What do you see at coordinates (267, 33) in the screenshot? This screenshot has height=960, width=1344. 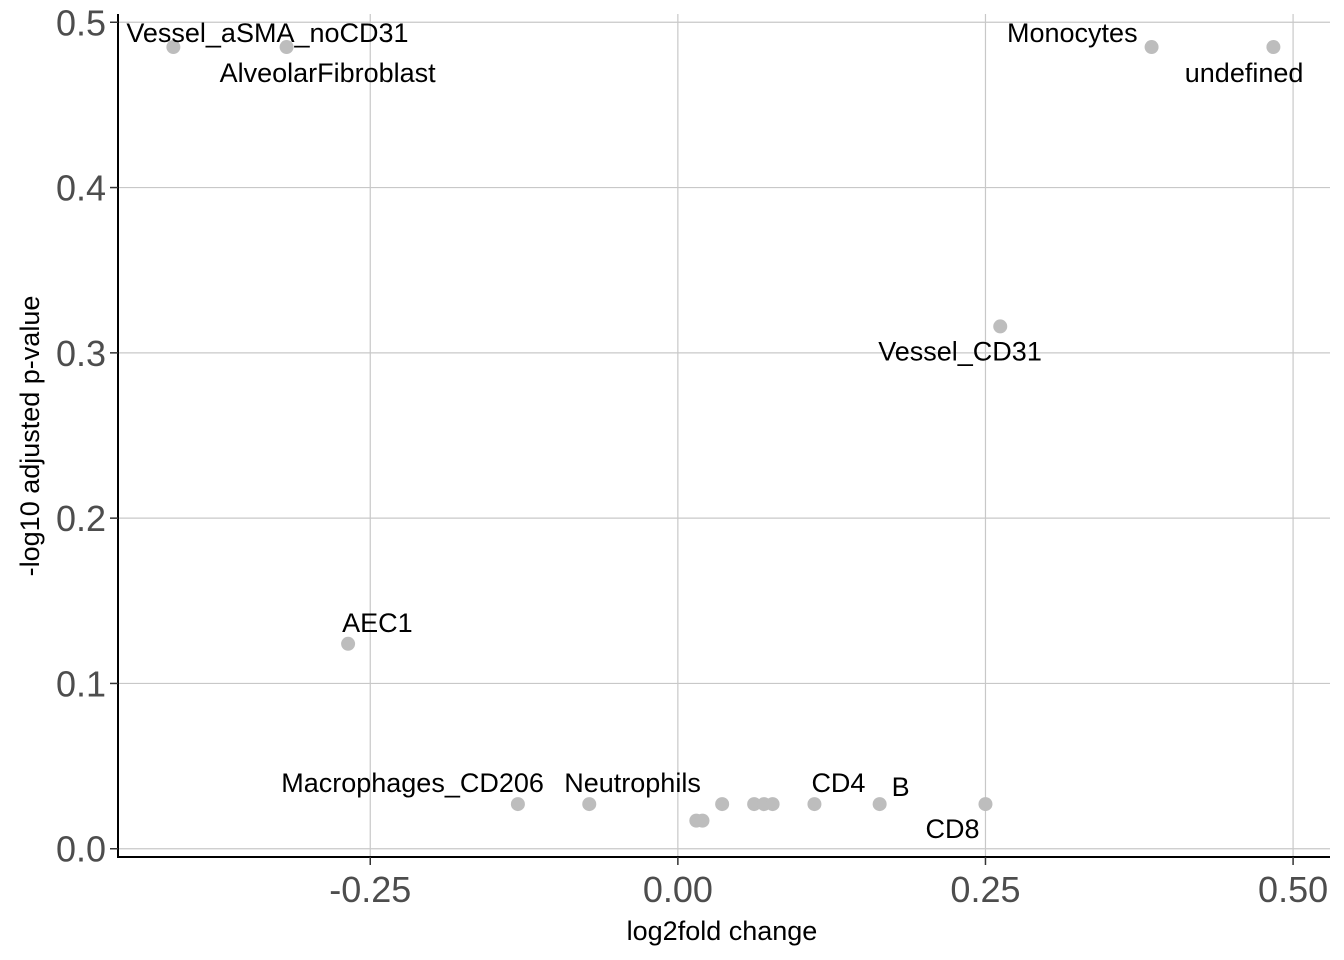 I see `point-label: Vessel_aSMA_noCD31` at bounding box center [267, 33].